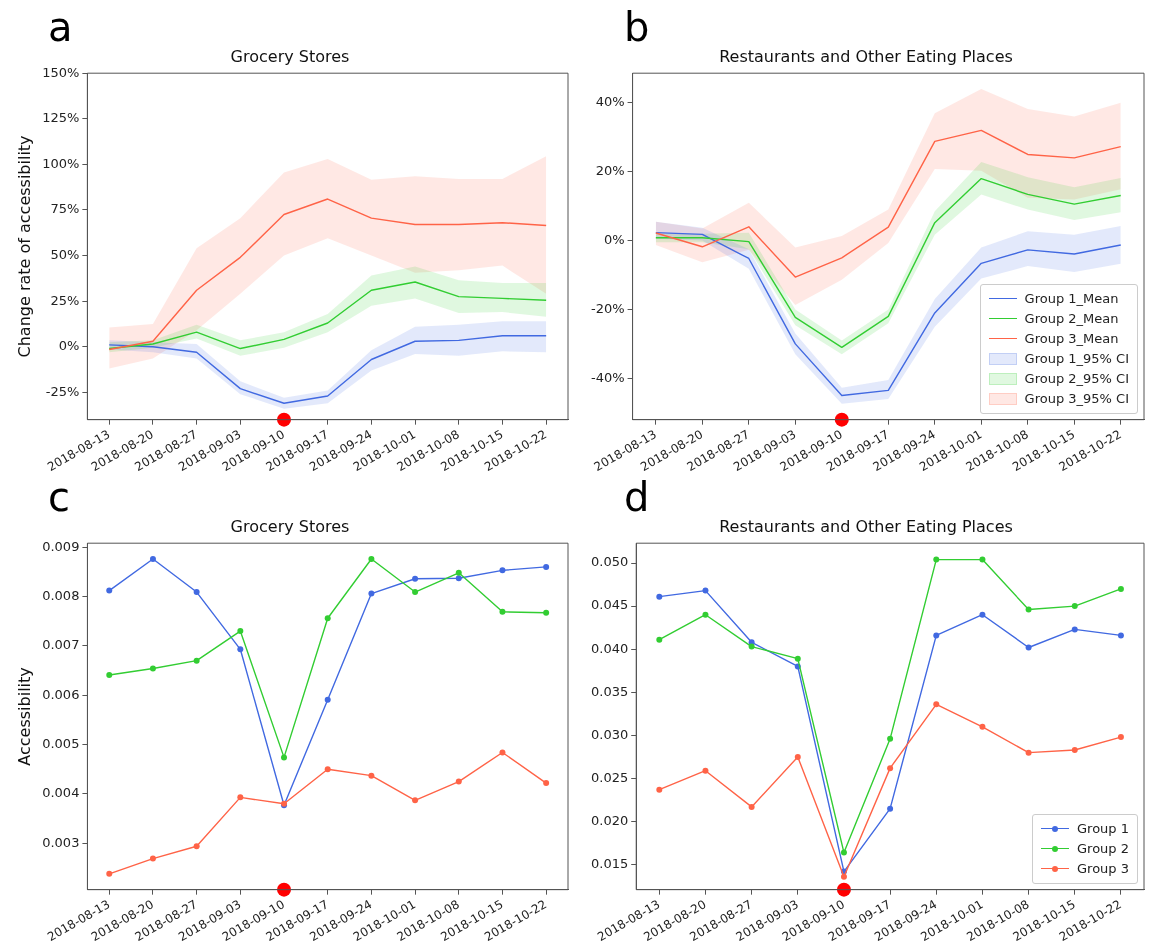 Image resolution: width=1155 pixels, height=946 pixels. Describe the element at coordinates (61, 163) in the screenshot. I see `y-tick-label: 100%` at that location.